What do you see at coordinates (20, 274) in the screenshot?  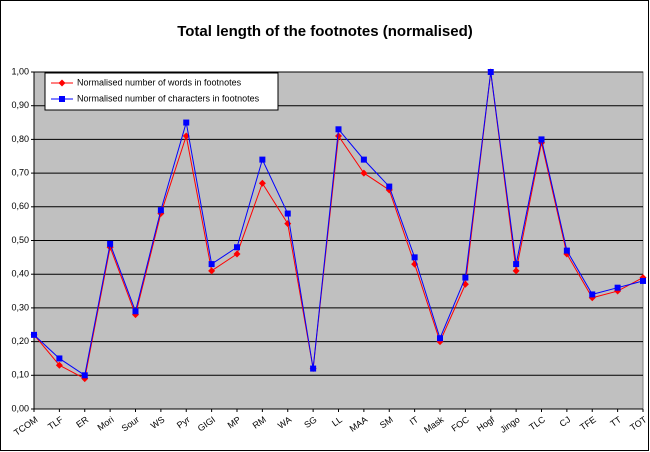 I see `y-tick-label: 0,40` at bounding box center [20, 274].